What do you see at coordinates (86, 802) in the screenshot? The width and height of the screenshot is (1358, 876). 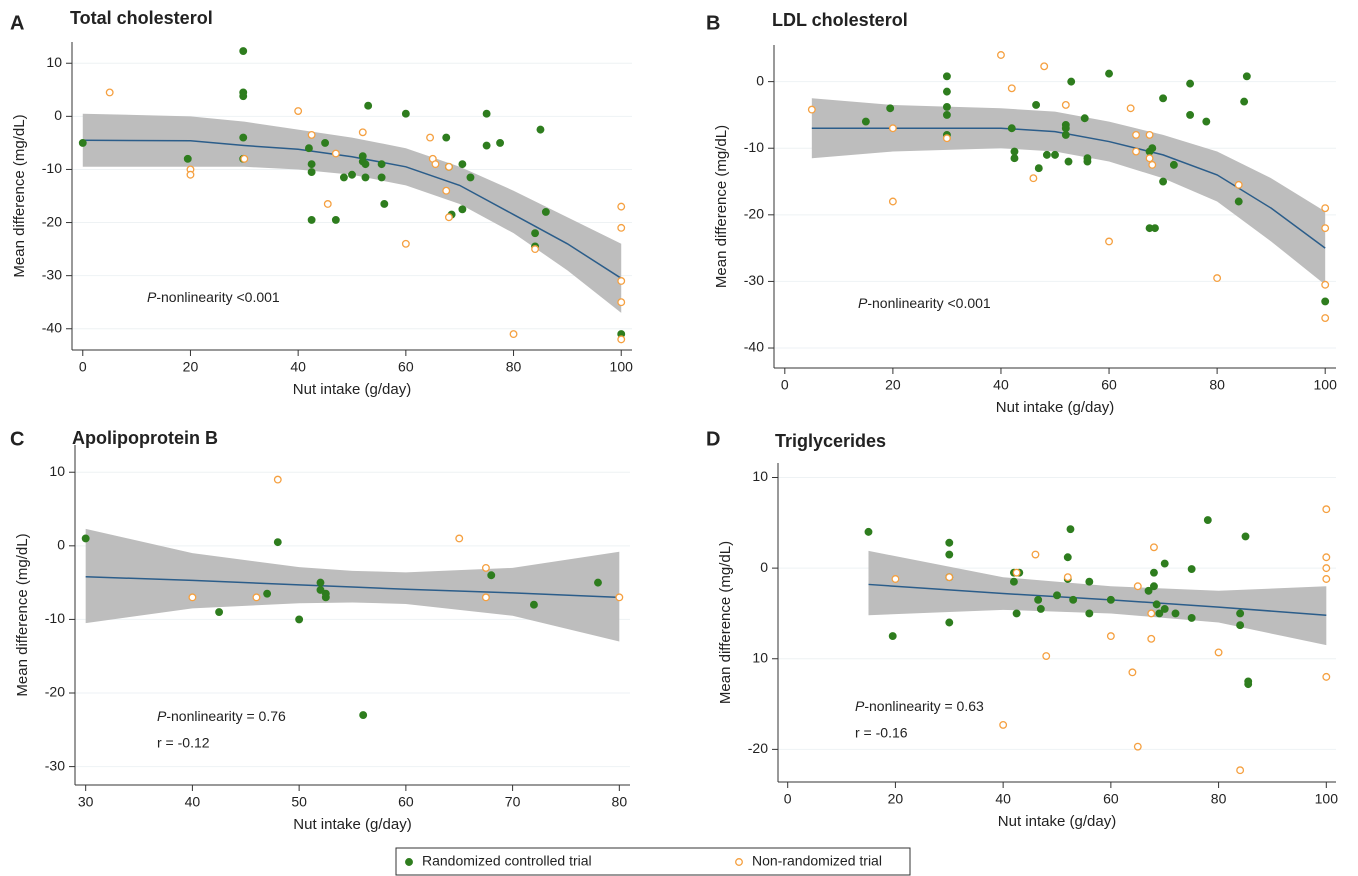 I see `x-tick-label: 30` at bounding box center [86, 802].